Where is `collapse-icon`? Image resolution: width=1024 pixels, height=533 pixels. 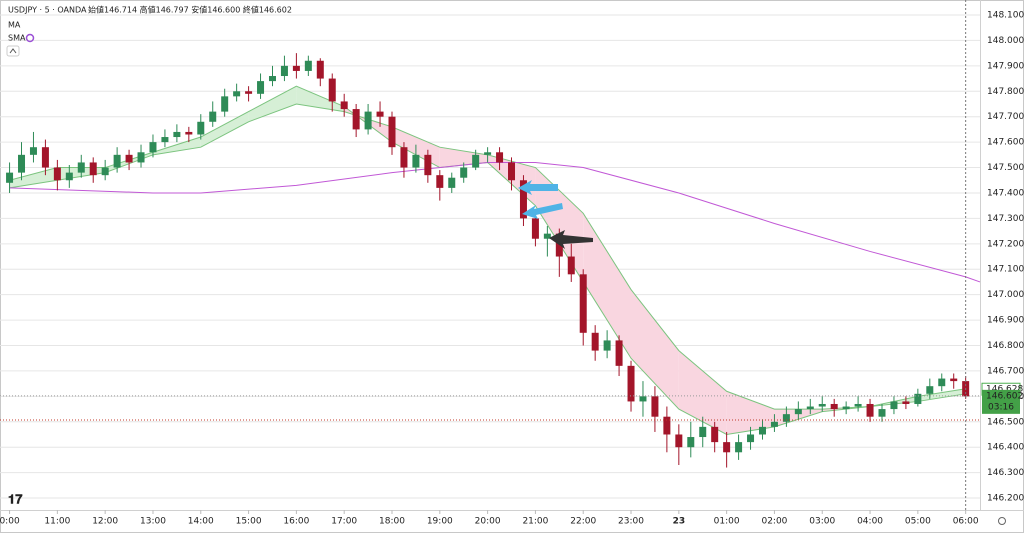 collapse-icon is located at coordinates (13, 51).